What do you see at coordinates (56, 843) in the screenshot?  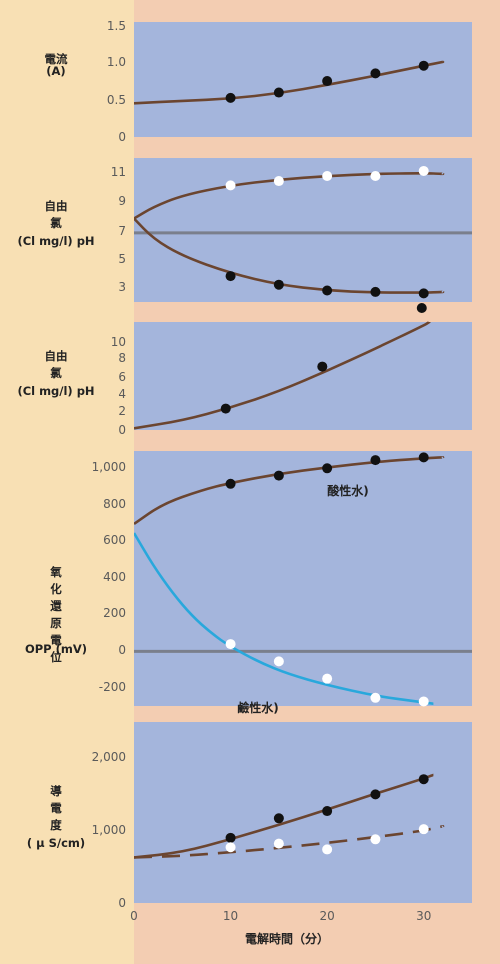 I see `y-axis-label: ( μ S/cm)` at bounding box center [56, 843].